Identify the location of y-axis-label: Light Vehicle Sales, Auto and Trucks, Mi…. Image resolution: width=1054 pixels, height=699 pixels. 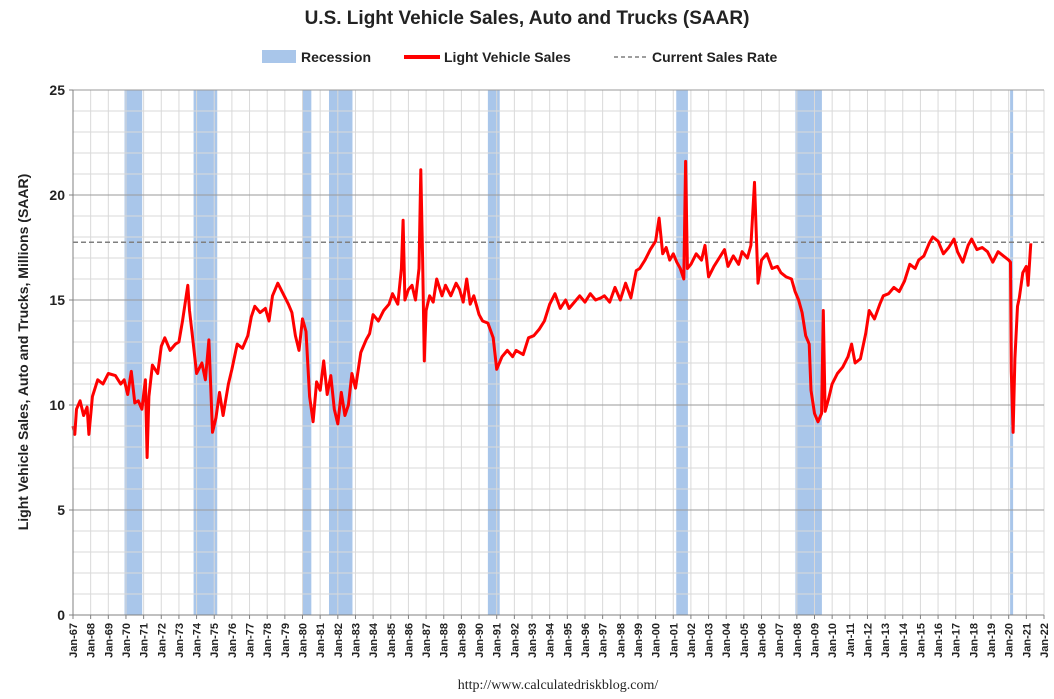
(23, 352).